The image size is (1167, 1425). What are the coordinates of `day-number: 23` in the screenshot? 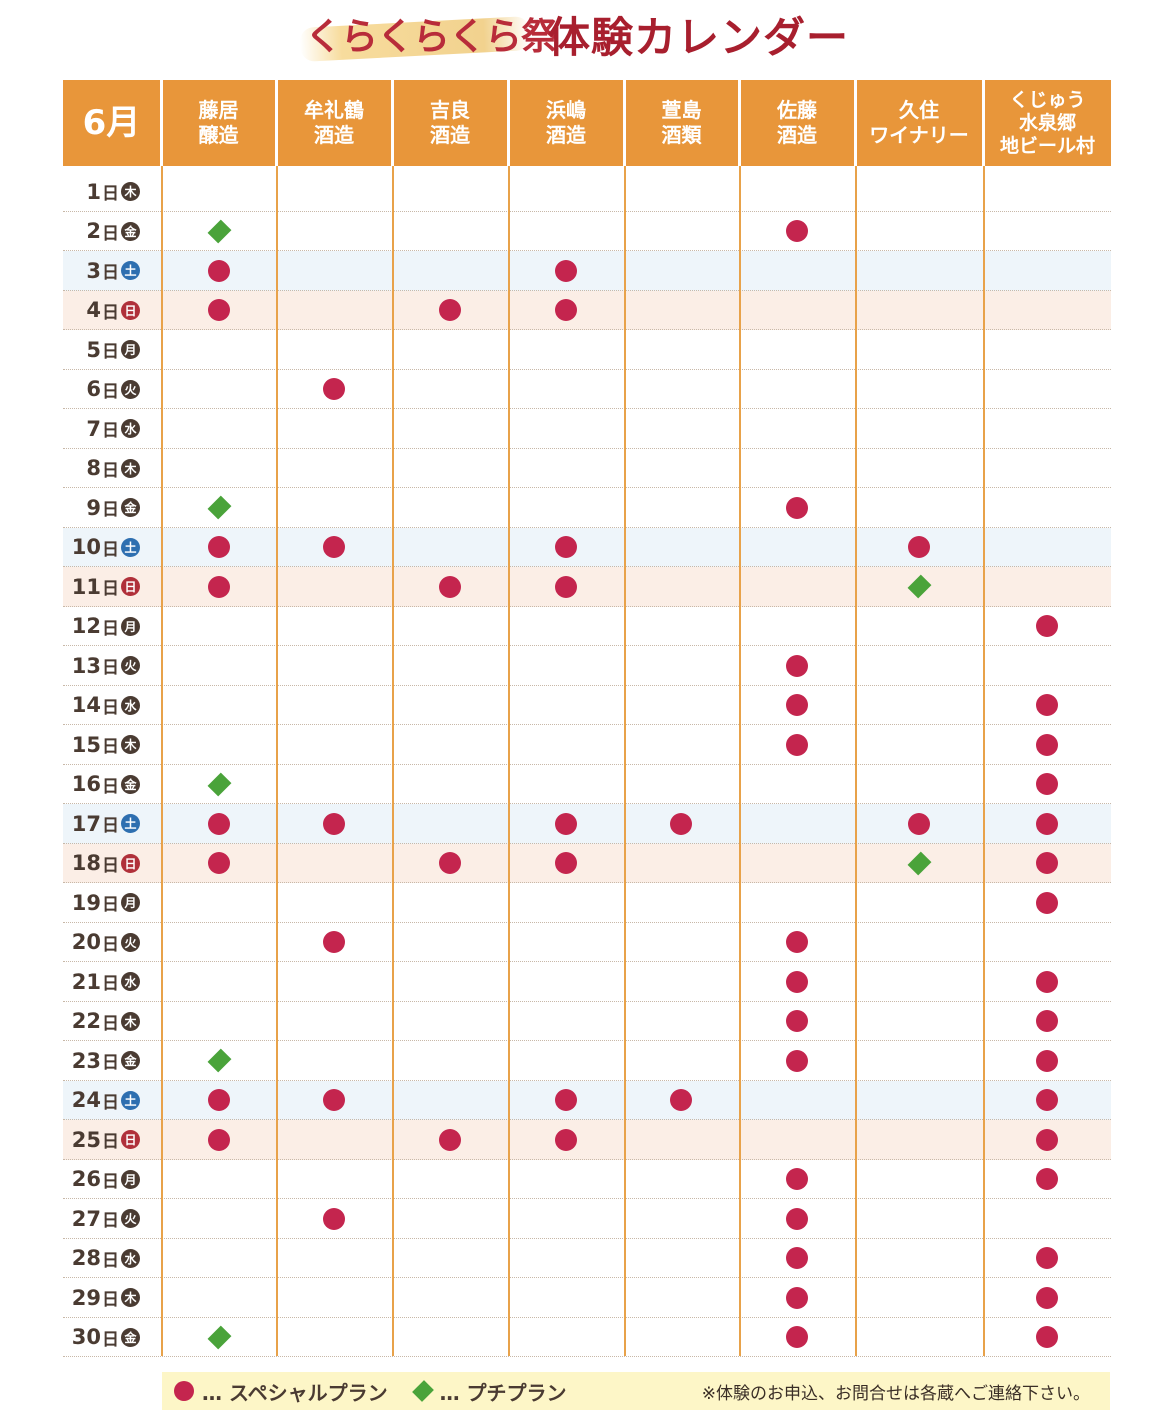 It's located at (86, 1060).